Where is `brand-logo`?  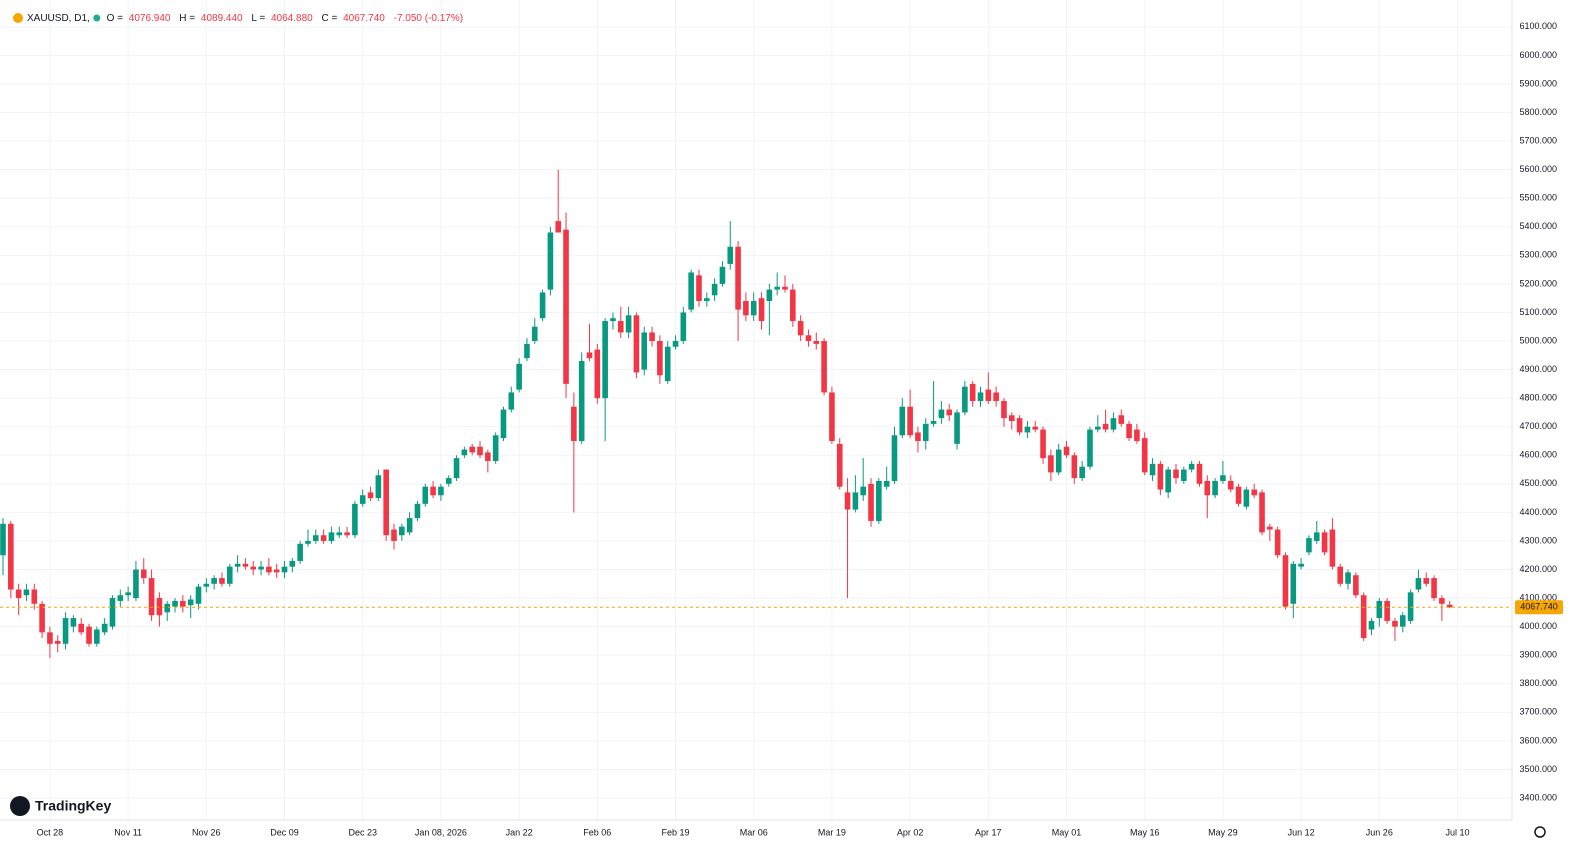
brand-logo is located at coordinates (20, 806).